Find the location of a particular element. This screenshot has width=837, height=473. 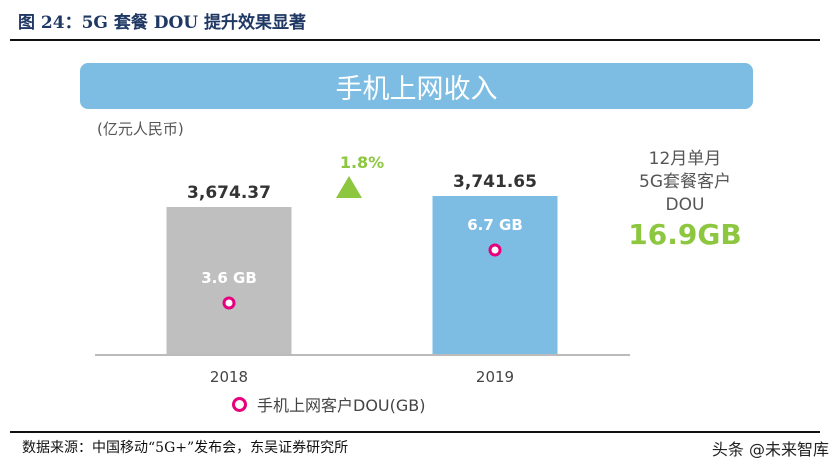

annotation-text: 12月单月 5G套餐客户 DOU is located at coordinates (685, 182).